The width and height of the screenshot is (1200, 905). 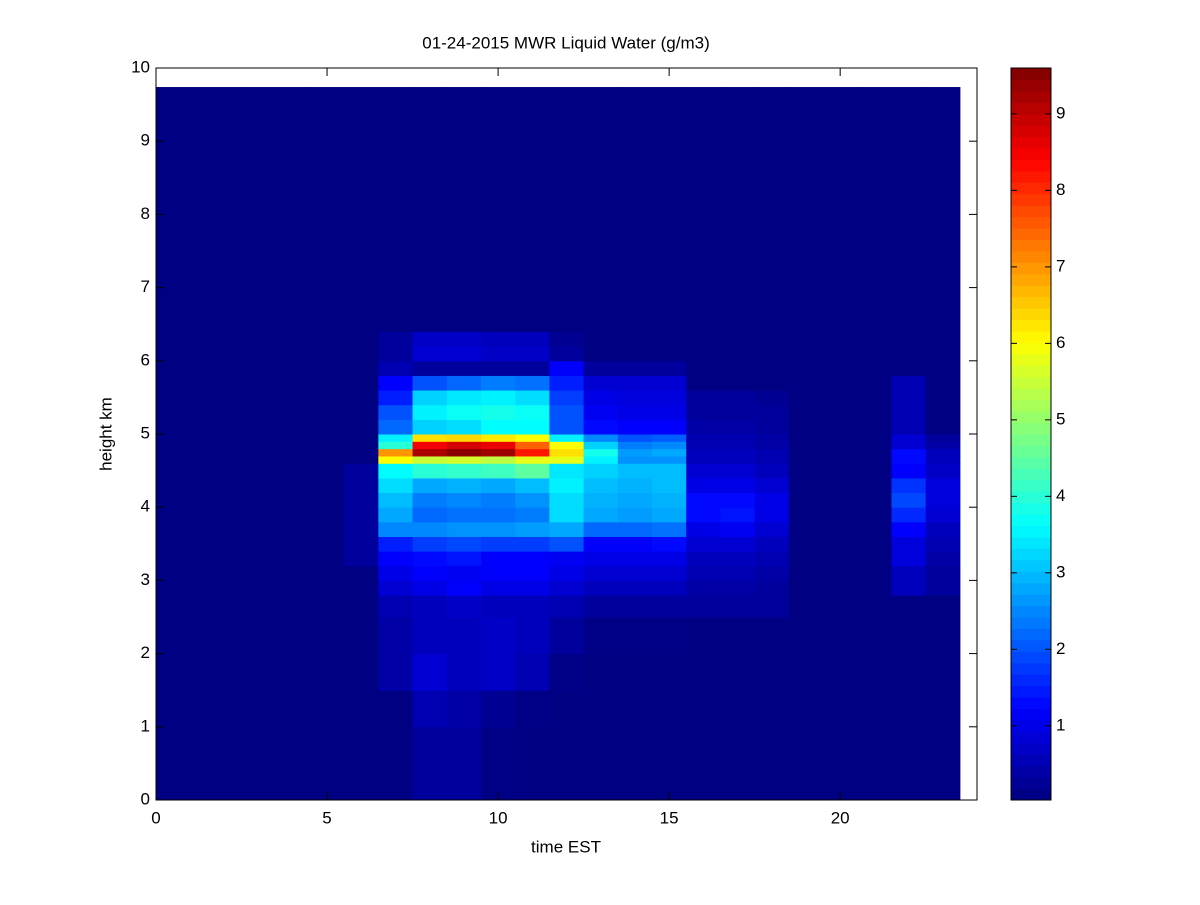 What do you see at coordinates (145, 213) in the screenshot?
I see `y-tick-label: 8` at bounding box center [145, 213].